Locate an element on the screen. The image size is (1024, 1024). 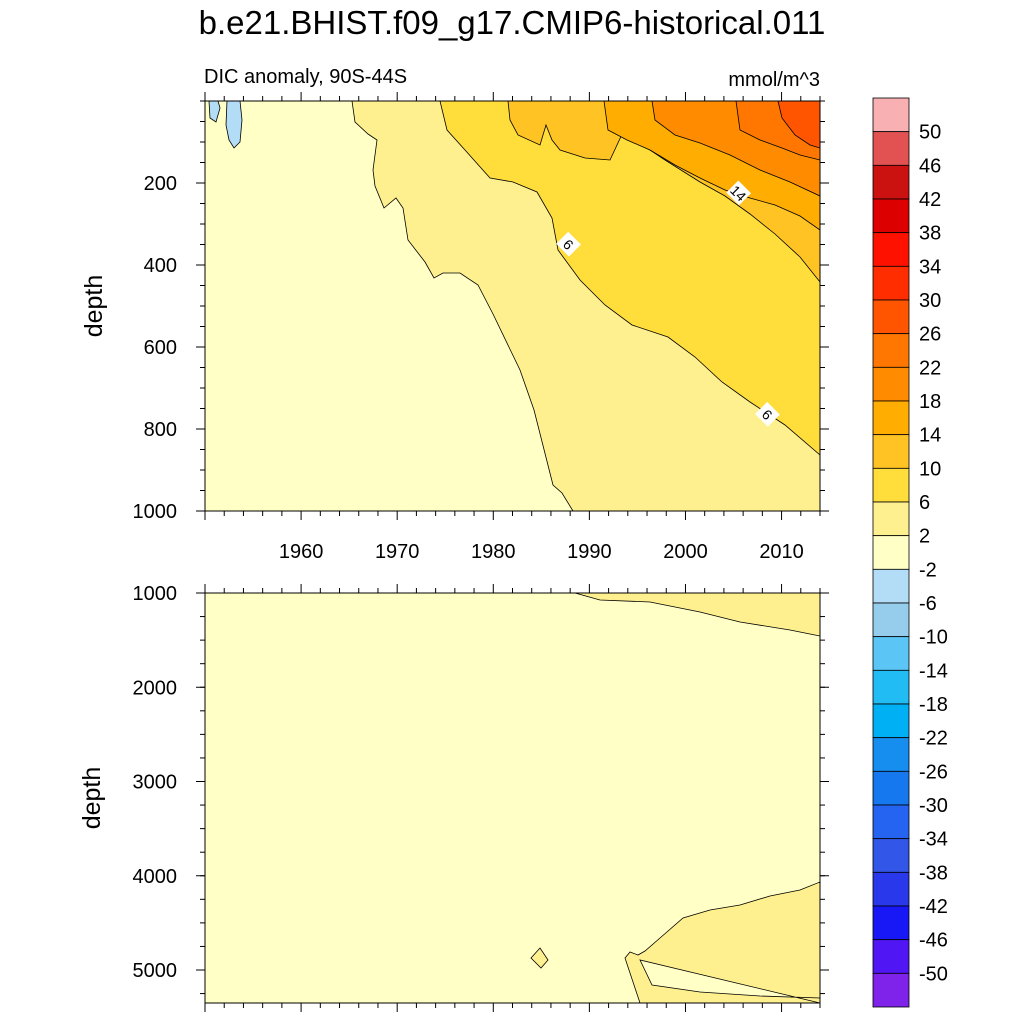
colorbar-label: 50 is located at coordinates (930, 133).